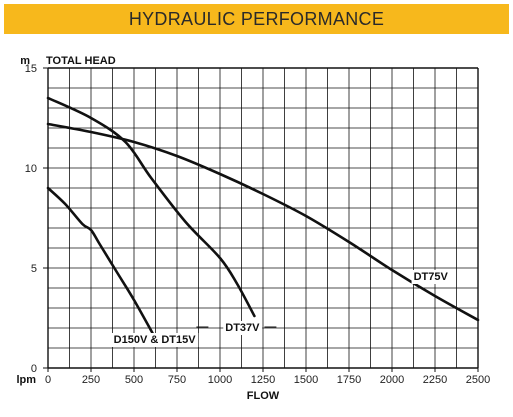 The height and width of the screenshot is (417, 513). I want to click on title-banner: HYDRAULIC PERFORMANCE, so click(256, 19).